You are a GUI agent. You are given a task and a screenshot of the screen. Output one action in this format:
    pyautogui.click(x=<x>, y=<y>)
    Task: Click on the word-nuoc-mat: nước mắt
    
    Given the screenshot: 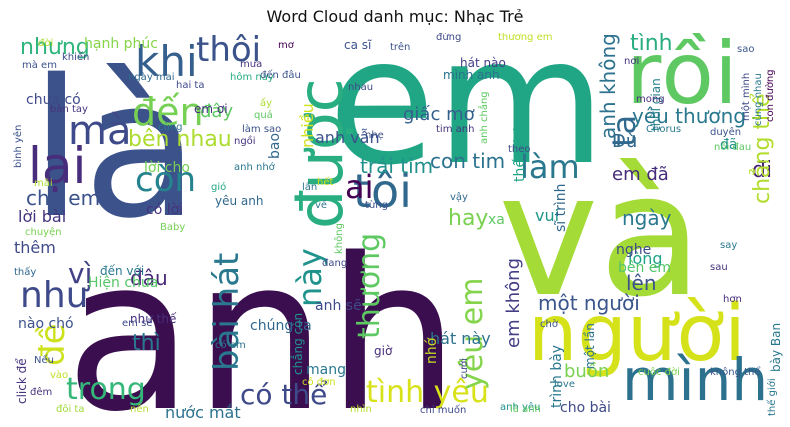 What is the action you would take?
    pyautogui.click(x=203, y=412)
    